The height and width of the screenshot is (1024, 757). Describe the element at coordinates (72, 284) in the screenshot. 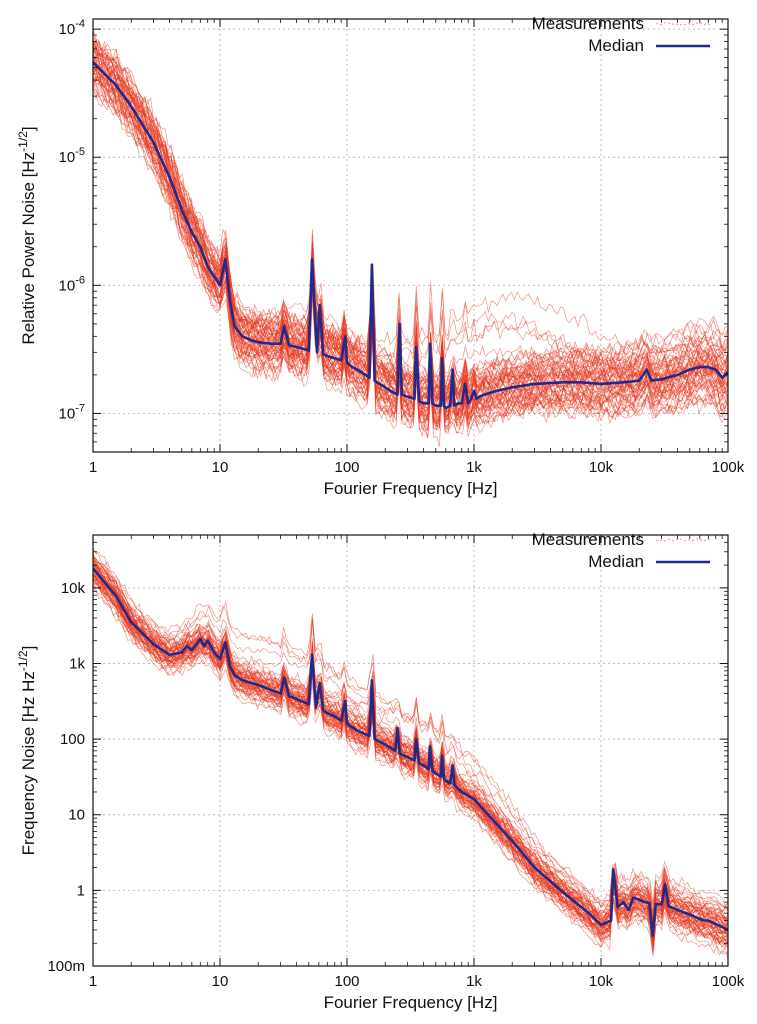

I see `y-tick-label: 10⁻⁶` at that location.